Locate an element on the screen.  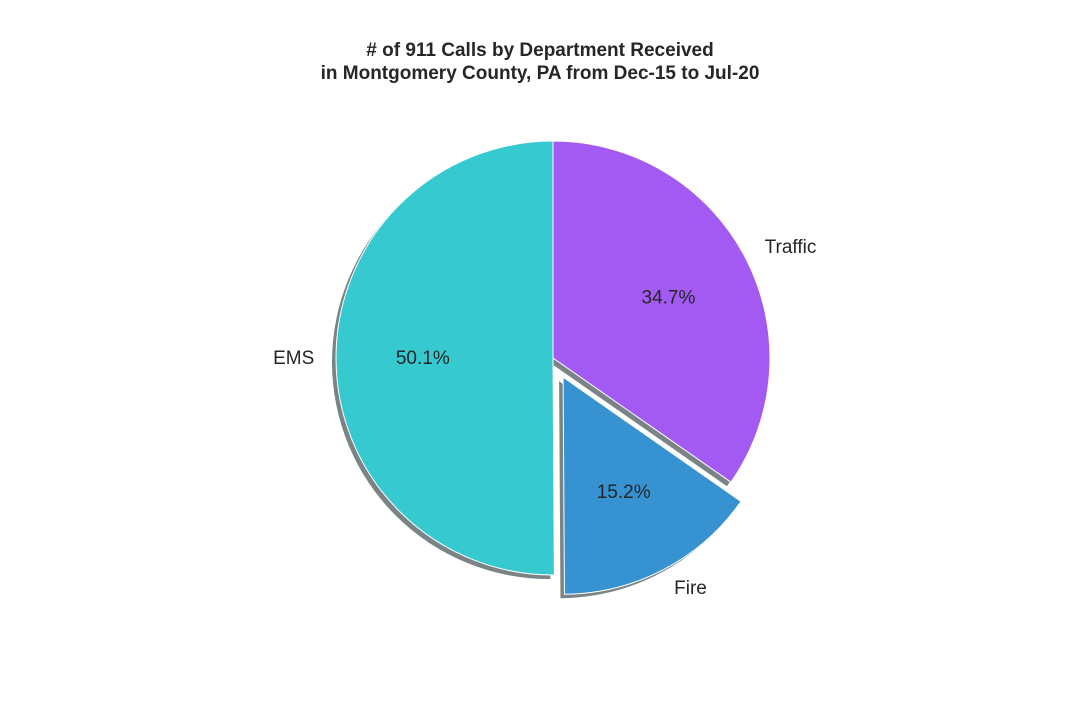
pct-label-fire: 15.2% is located at coordinates (624, 492).